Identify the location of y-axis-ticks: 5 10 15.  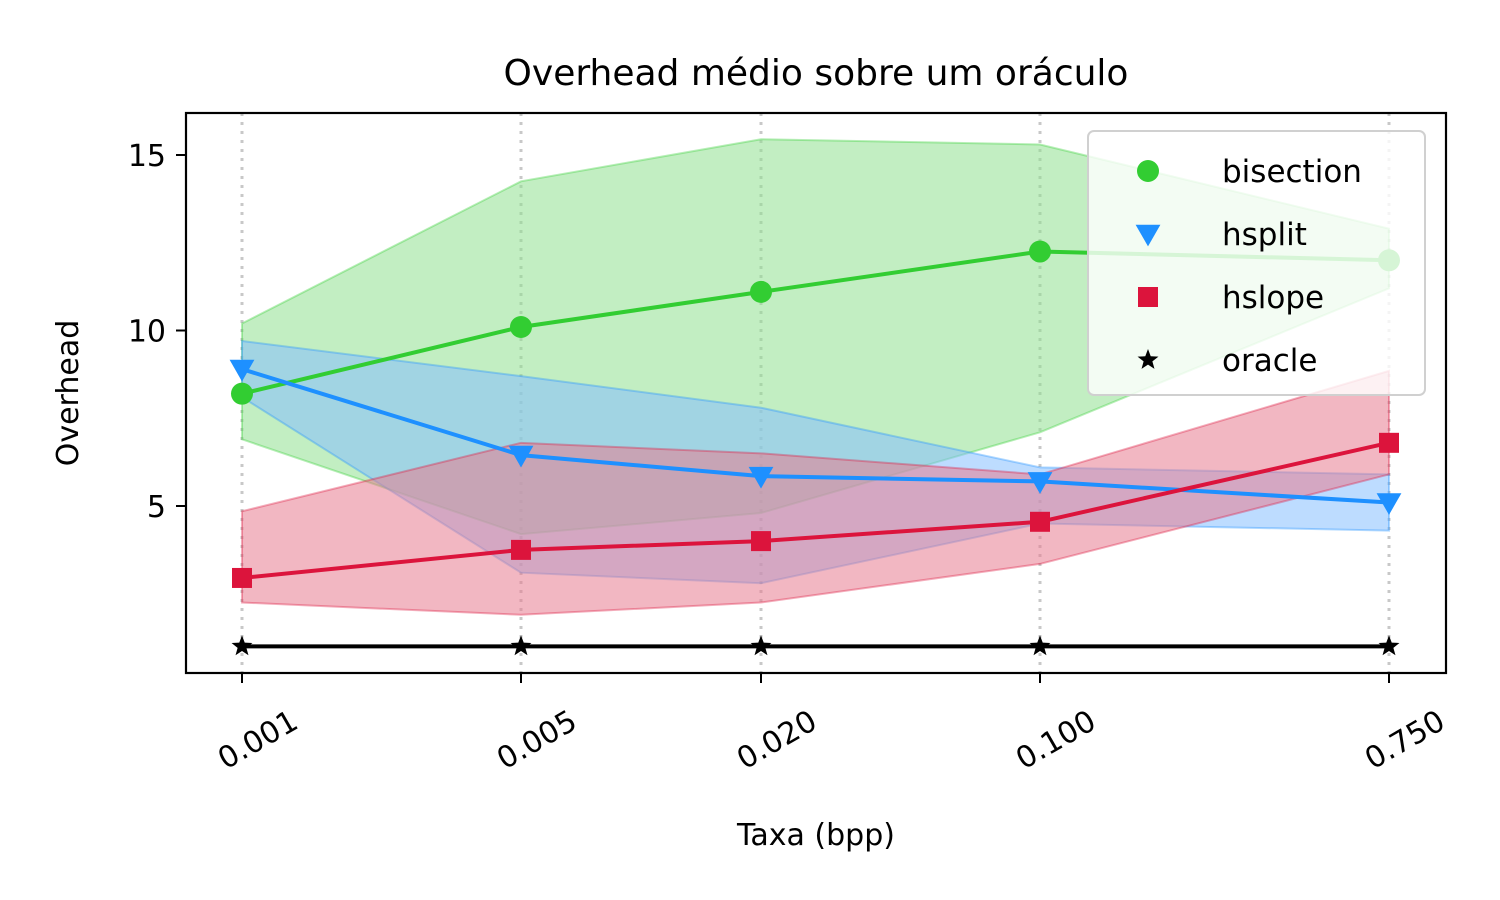
(157, 332).